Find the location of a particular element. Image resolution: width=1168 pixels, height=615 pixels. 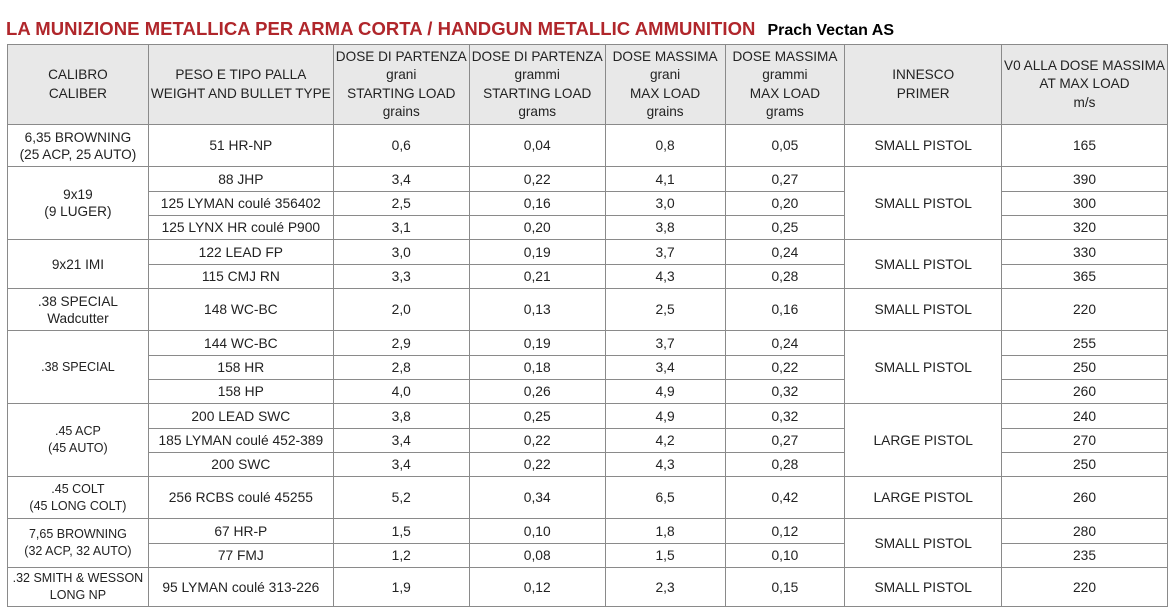

velocity-cell: 235 is located at coordinates (1084, 555).